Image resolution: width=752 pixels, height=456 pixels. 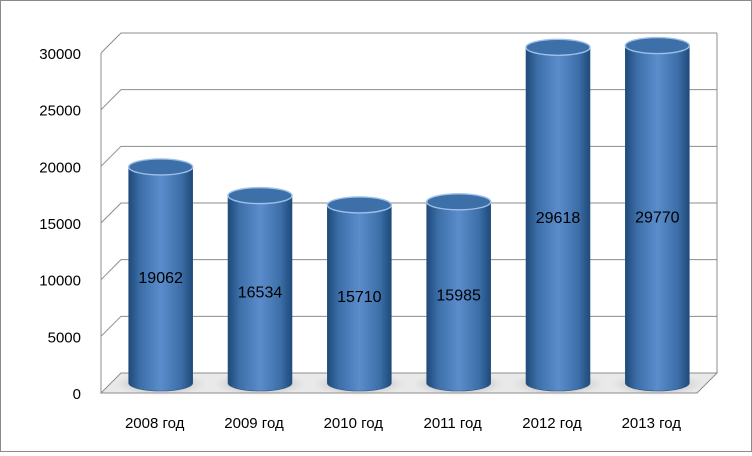 I want to click on y-tick-label: 15000, so click(x=60, y=224).